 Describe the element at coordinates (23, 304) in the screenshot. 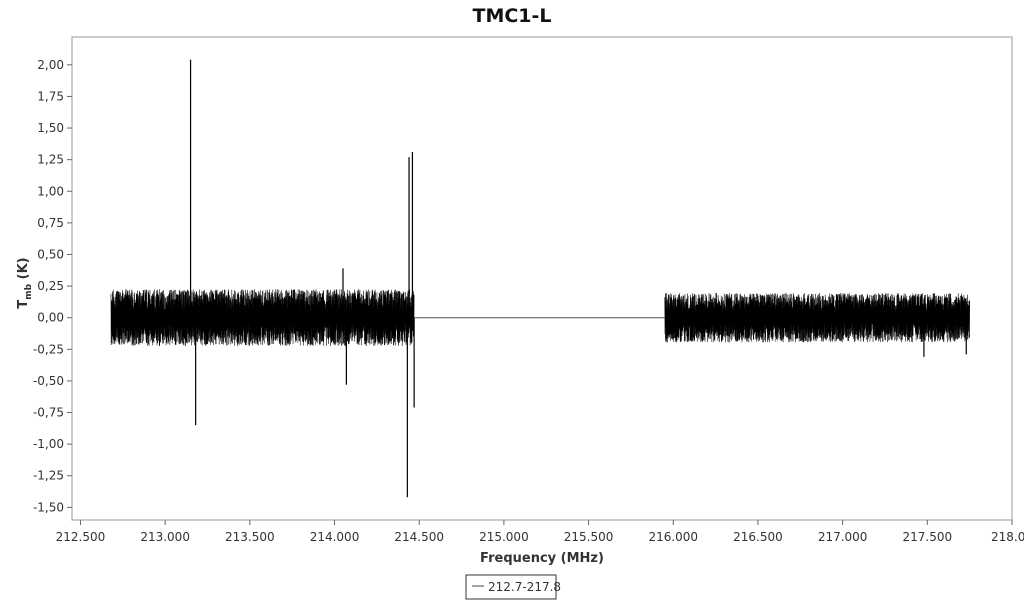

I see `y-axis-label-main: T` at that location.